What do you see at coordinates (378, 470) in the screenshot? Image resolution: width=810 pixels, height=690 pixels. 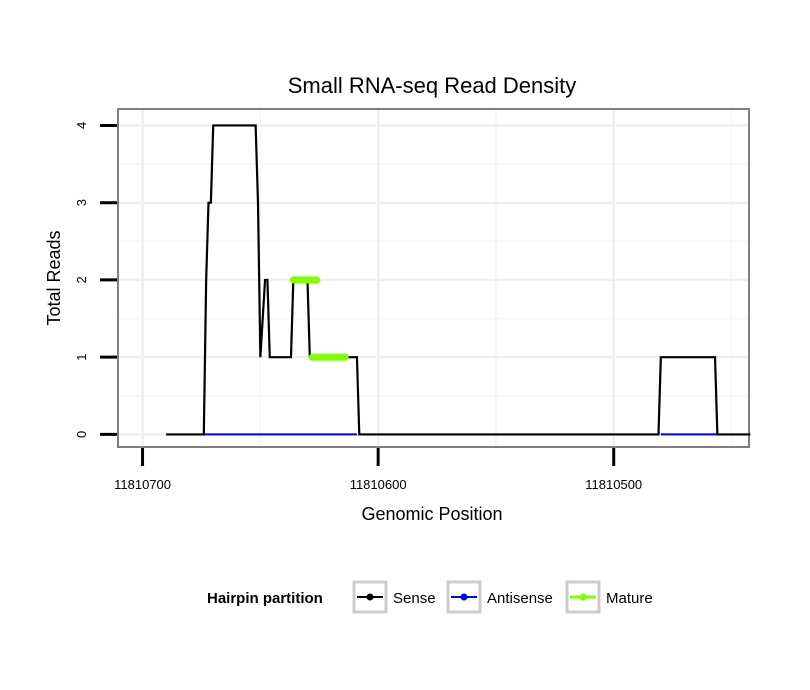 I see `x-axis: 11810700 11810600 11810500` at bounding box center [378, 470].